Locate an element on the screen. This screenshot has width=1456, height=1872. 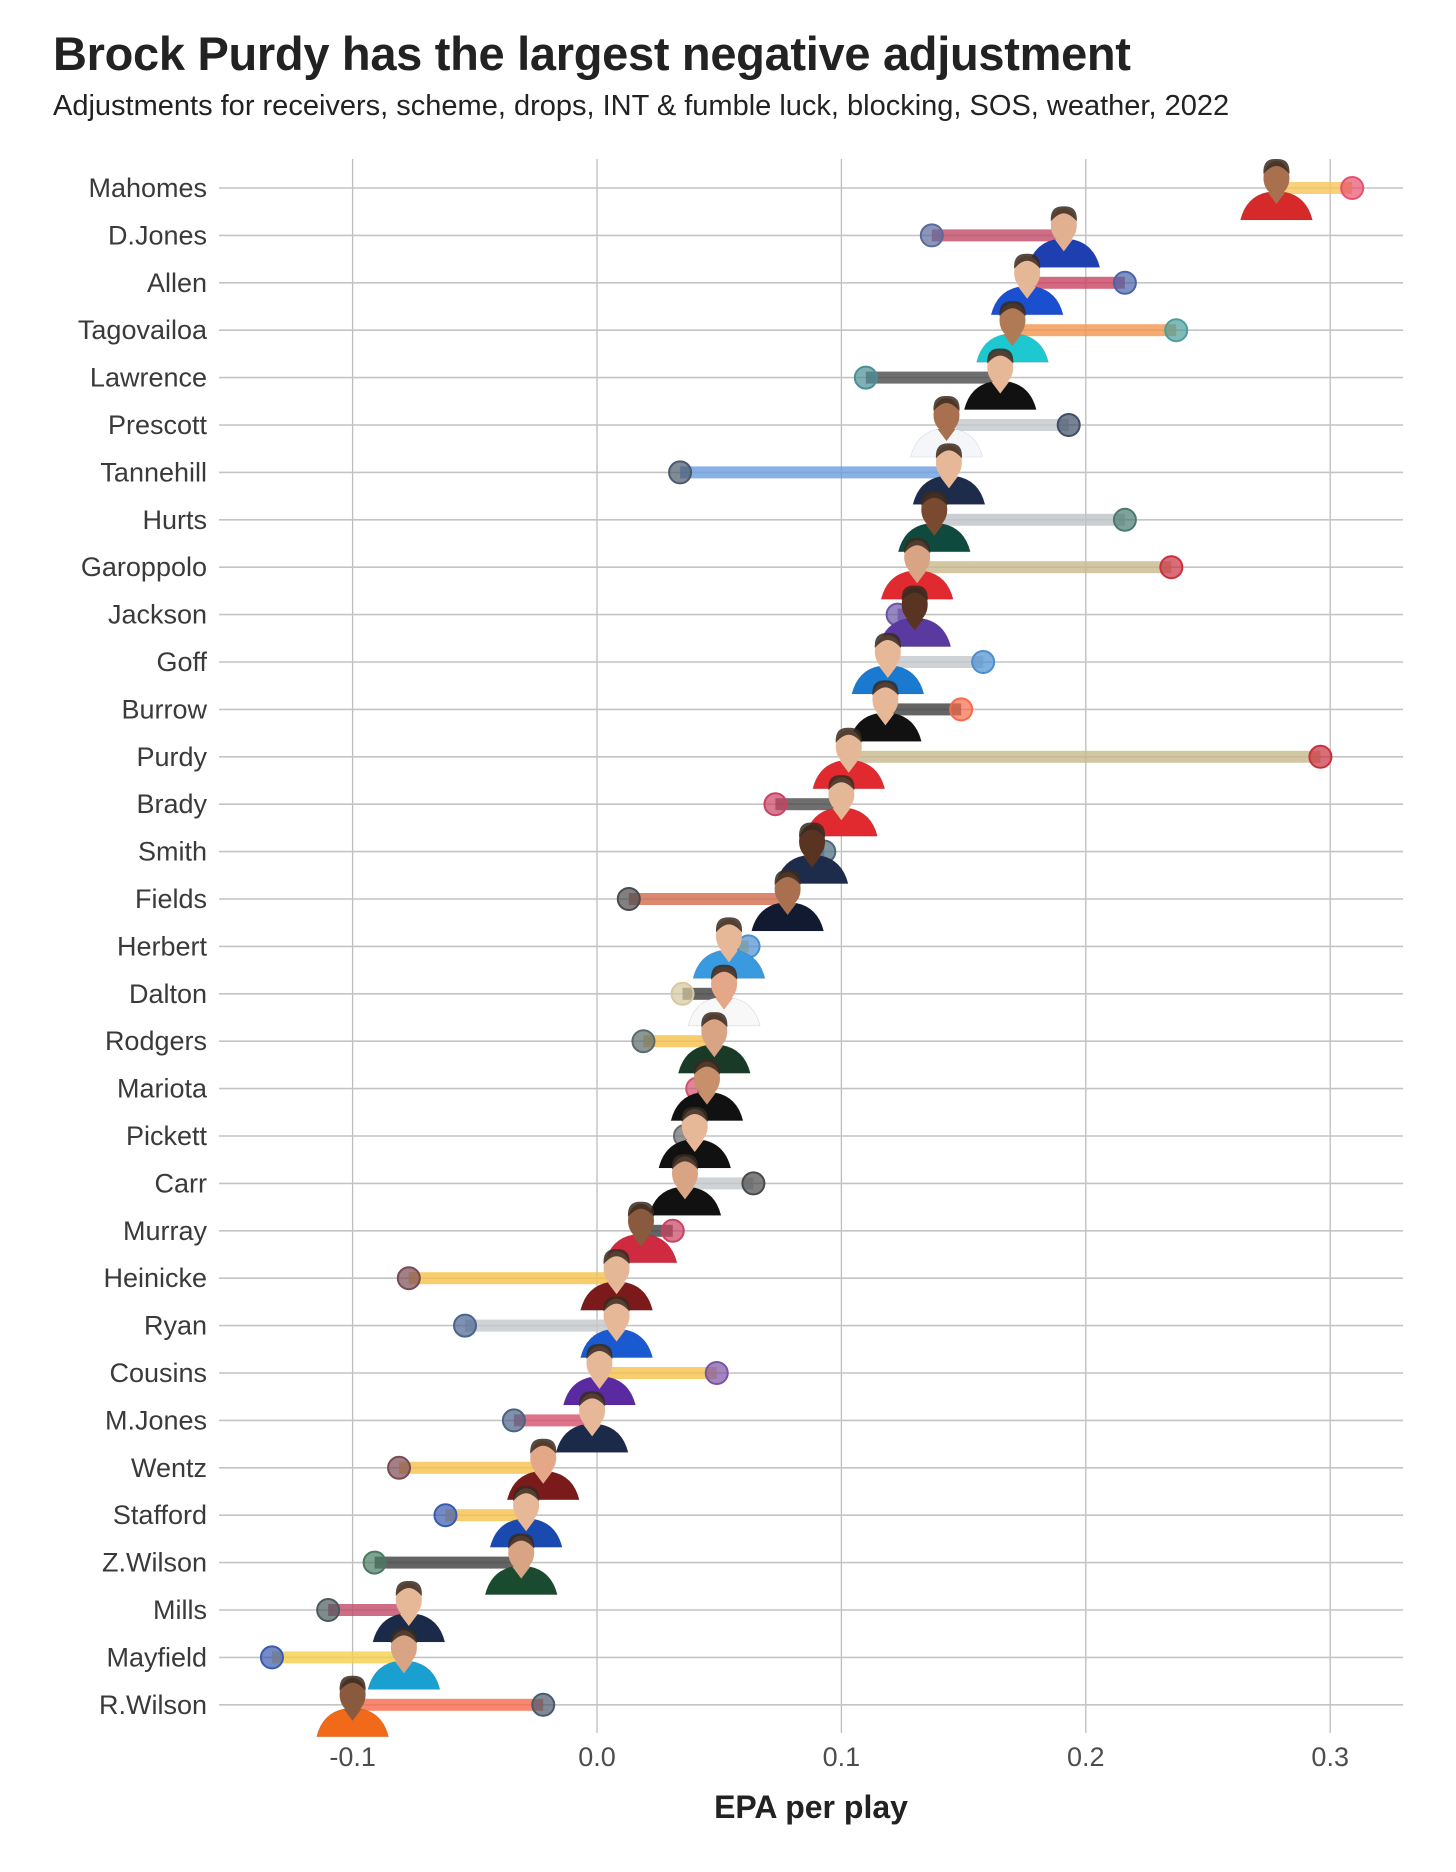
player-label: D.Jones is located at coordinates (157, 235).